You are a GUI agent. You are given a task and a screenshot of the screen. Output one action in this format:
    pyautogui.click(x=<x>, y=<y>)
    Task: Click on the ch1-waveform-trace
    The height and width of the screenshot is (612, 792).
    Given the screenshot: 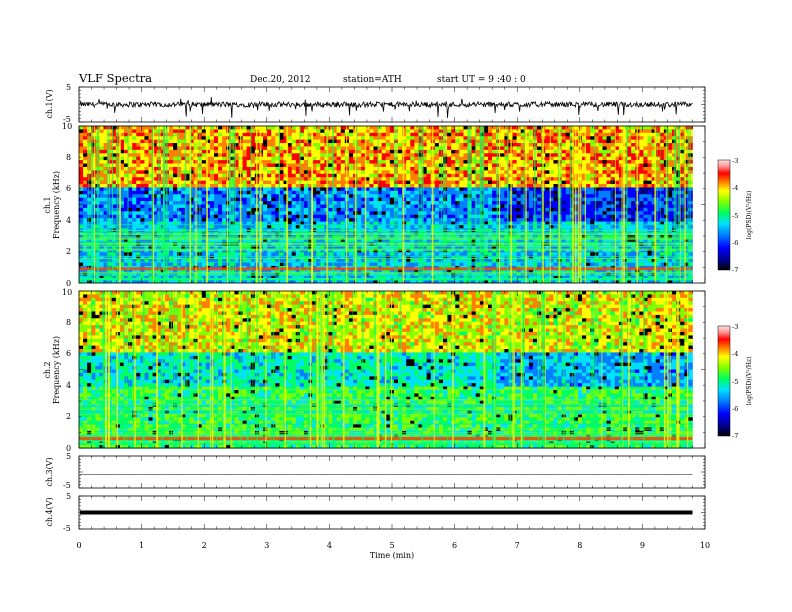 What is the action you would take?
    pyautogui.click(x=386, y=107)
    